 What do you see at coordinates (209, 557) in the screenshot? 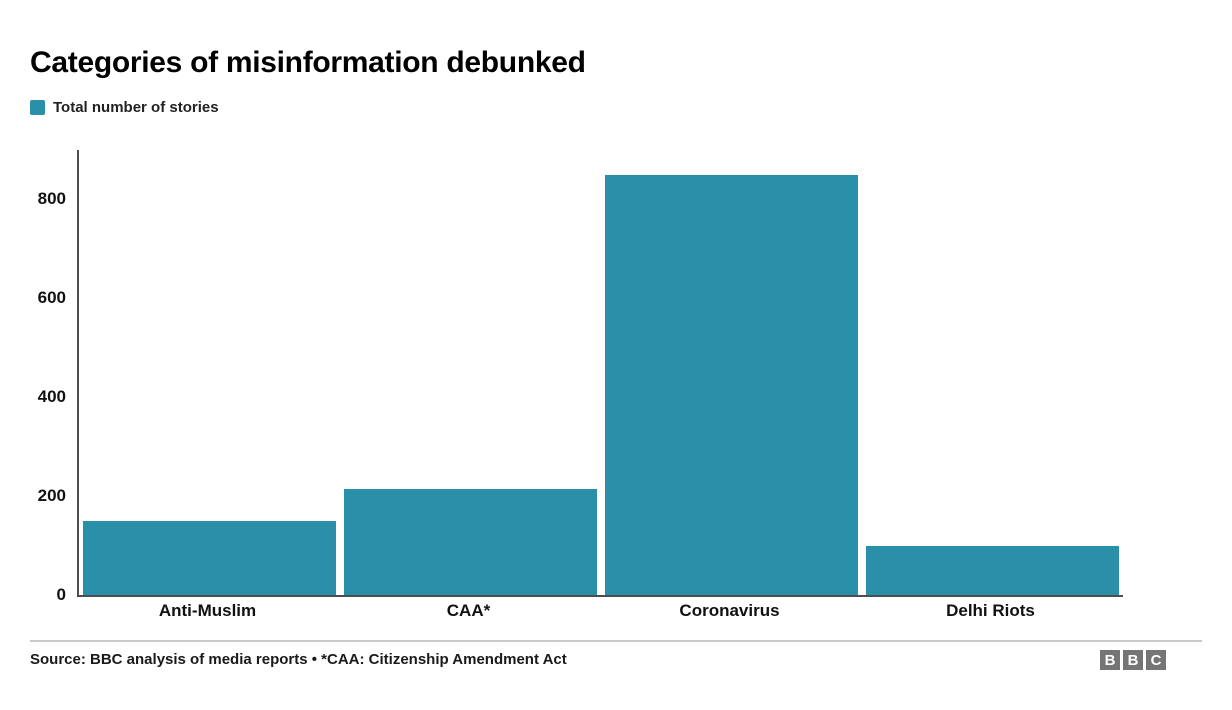
I see `bar-anti-muslim` at bounding box center [209, 557].